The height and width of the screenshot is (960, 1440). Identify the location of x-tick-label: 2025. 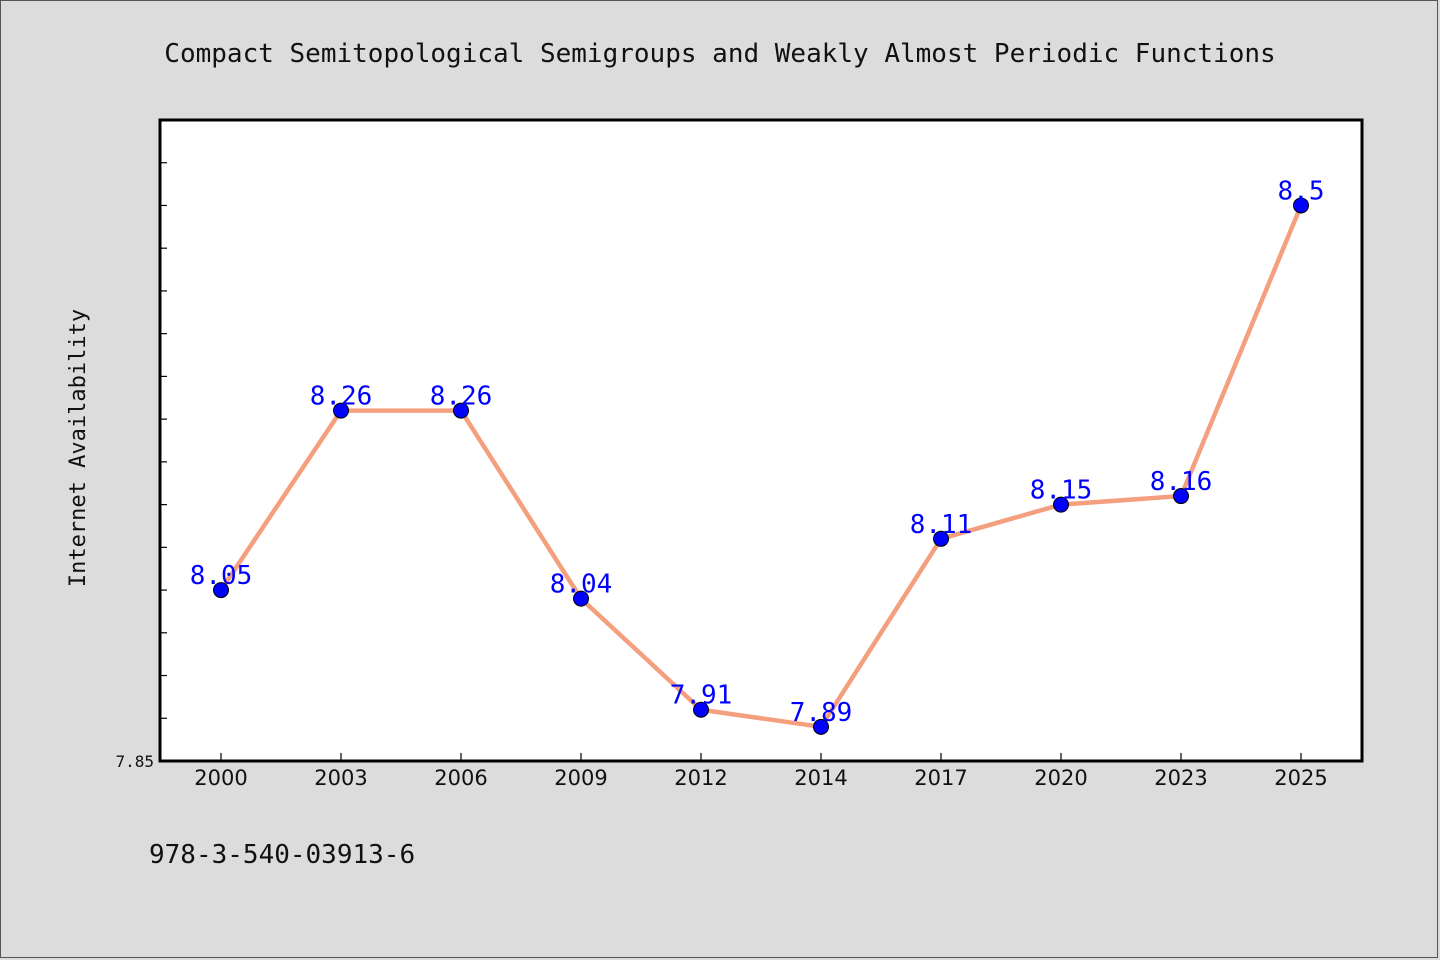
(1300, 778).